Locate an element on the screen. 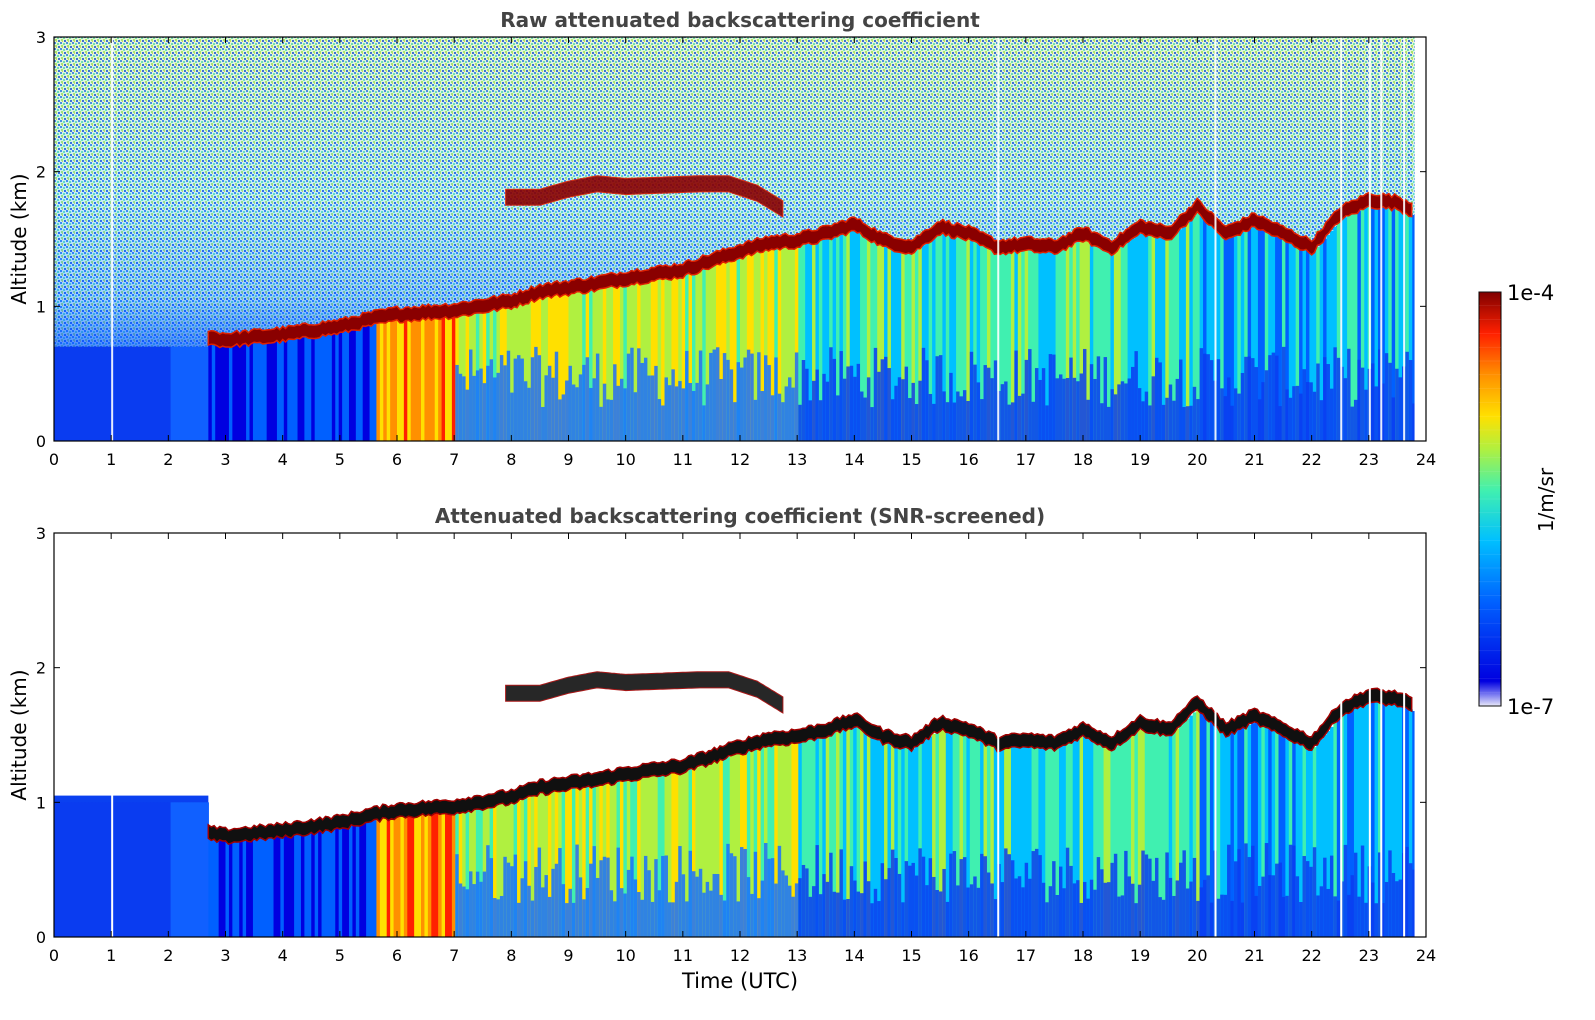  x-tick-label: 7 is located at coordinates (454, 459).